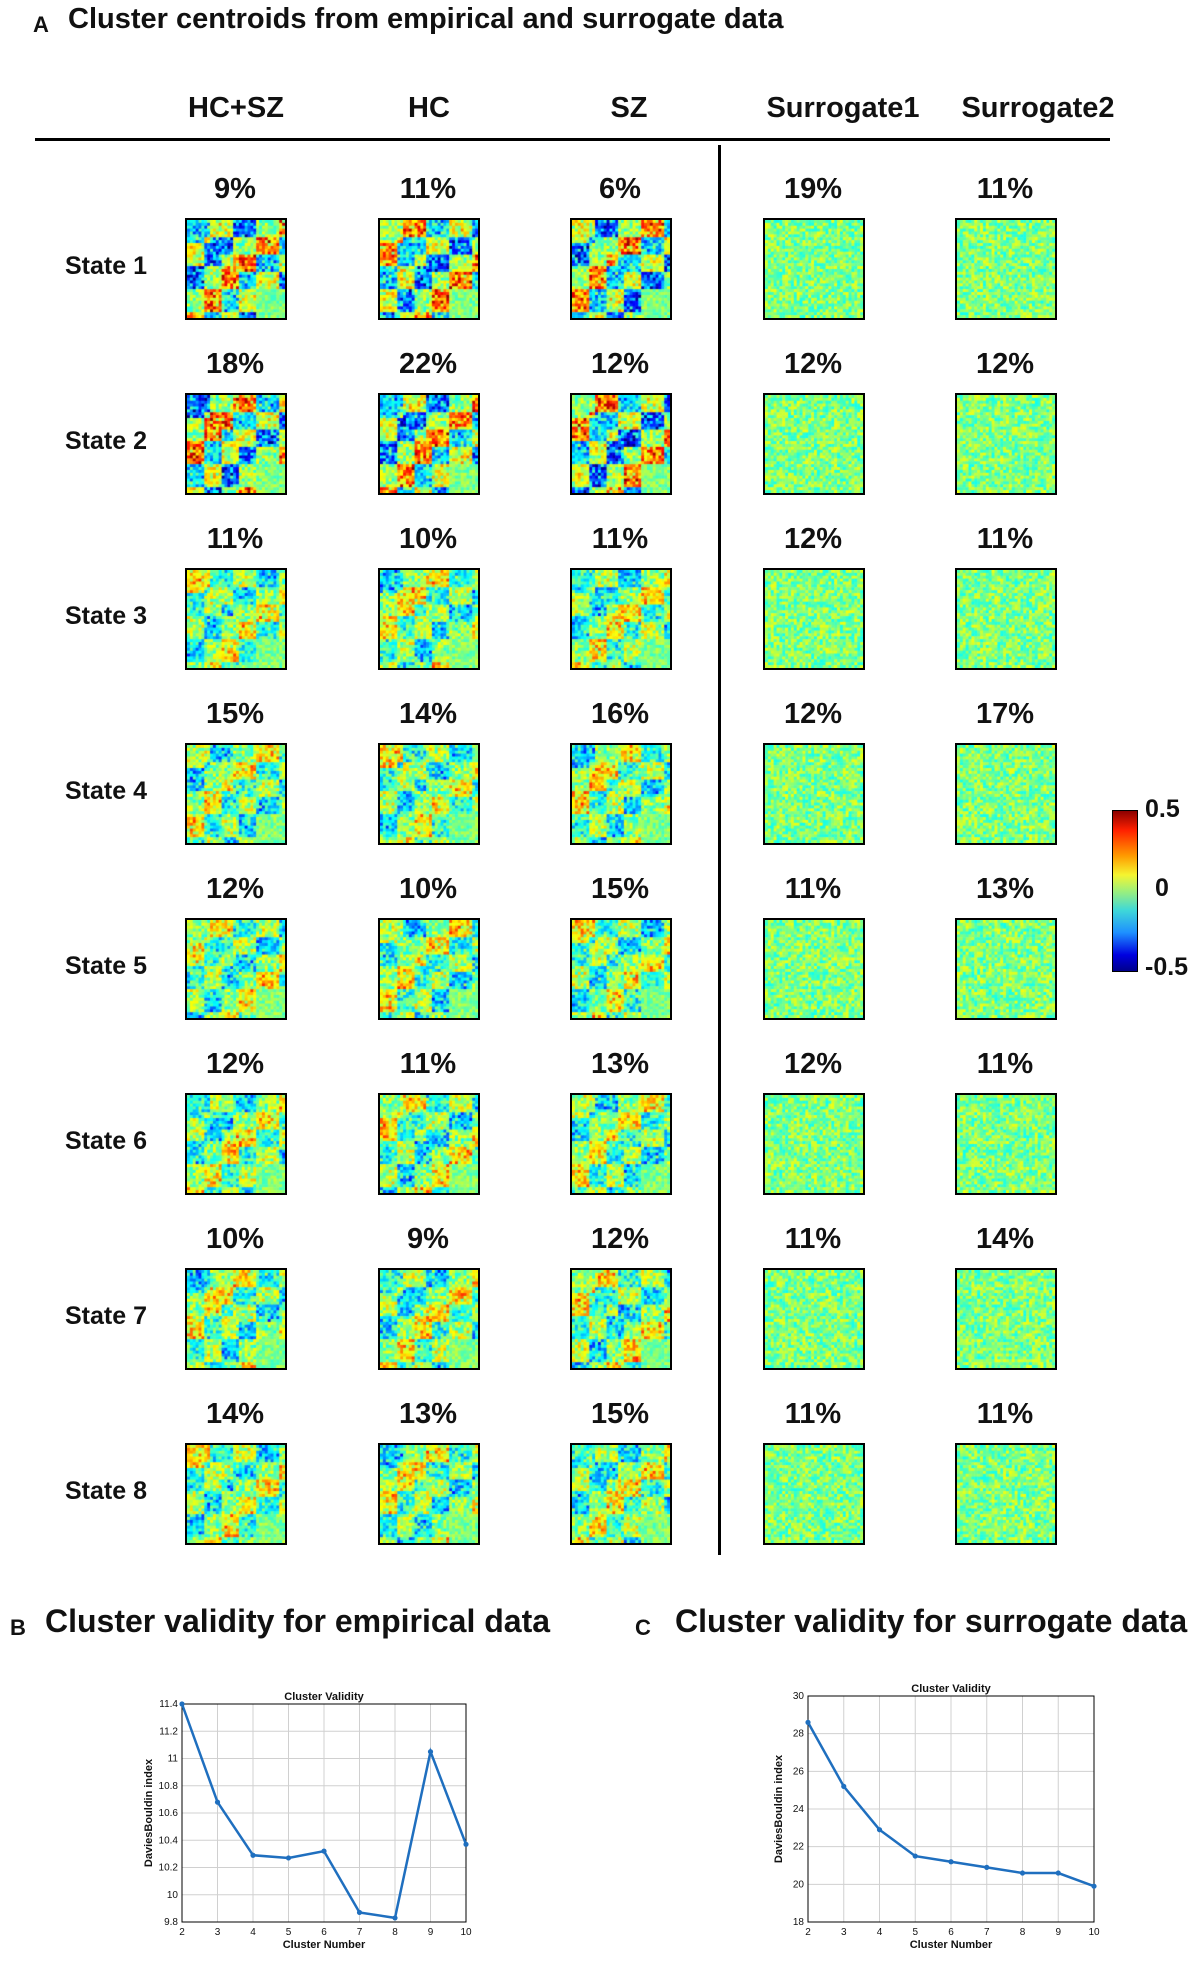  Describe the element at coordinates (395, 1932) in the screenshot. I see `x-tick-label: 8` at that location.